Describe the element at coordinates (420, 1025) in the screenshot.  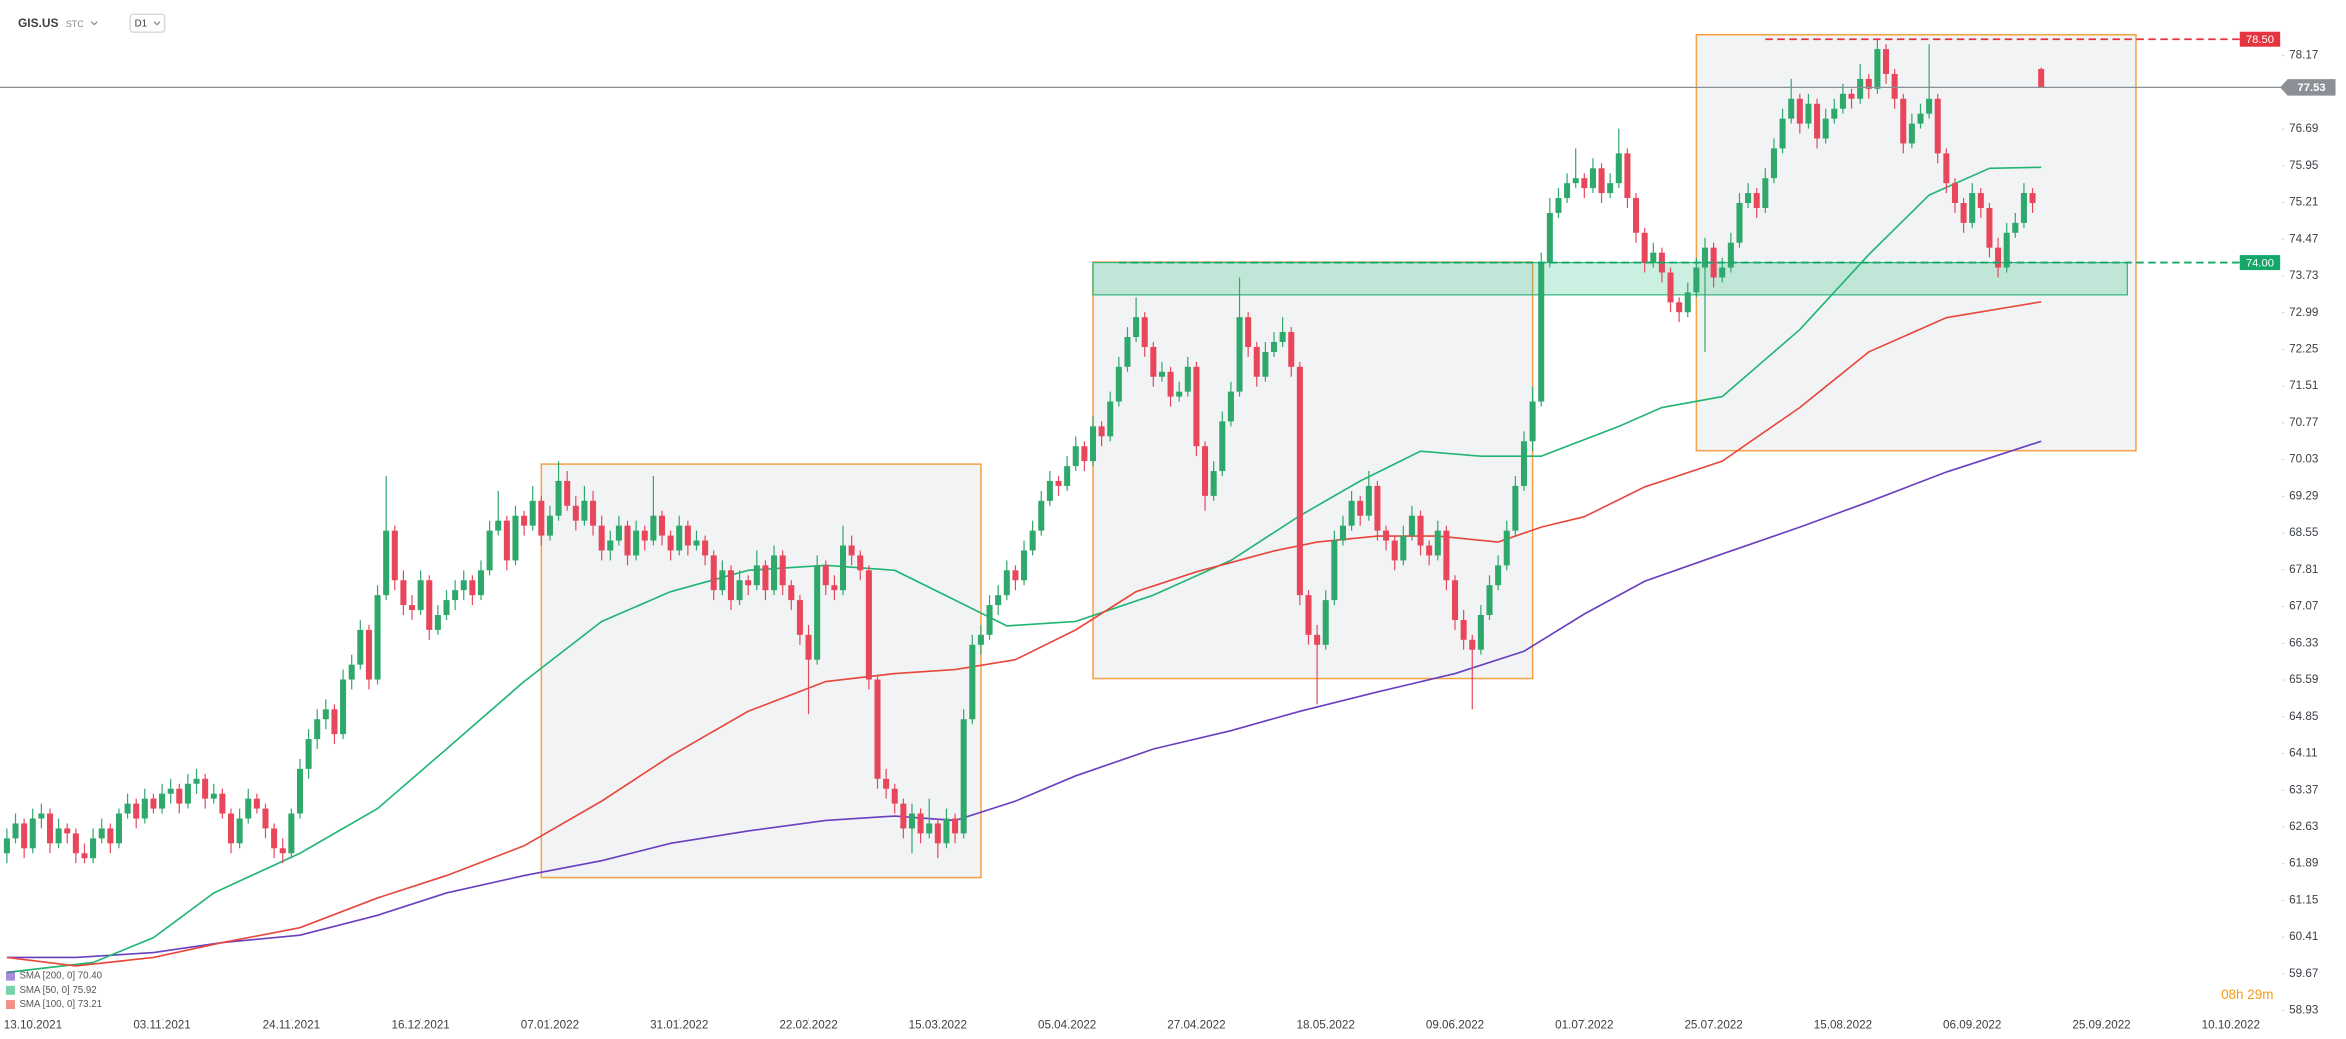
I see `x-tick-label: 16.12.2021` at that location.